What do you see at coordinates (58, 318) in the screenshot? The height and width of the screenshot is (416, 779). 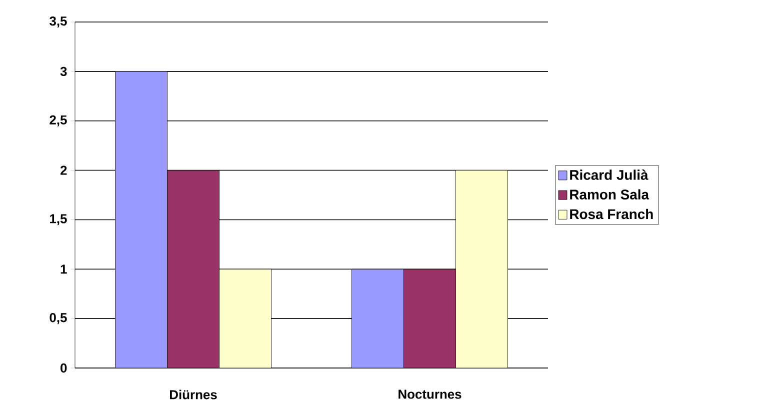 I see `y-tick-label: 0,5` at bounding box center [58, 318].